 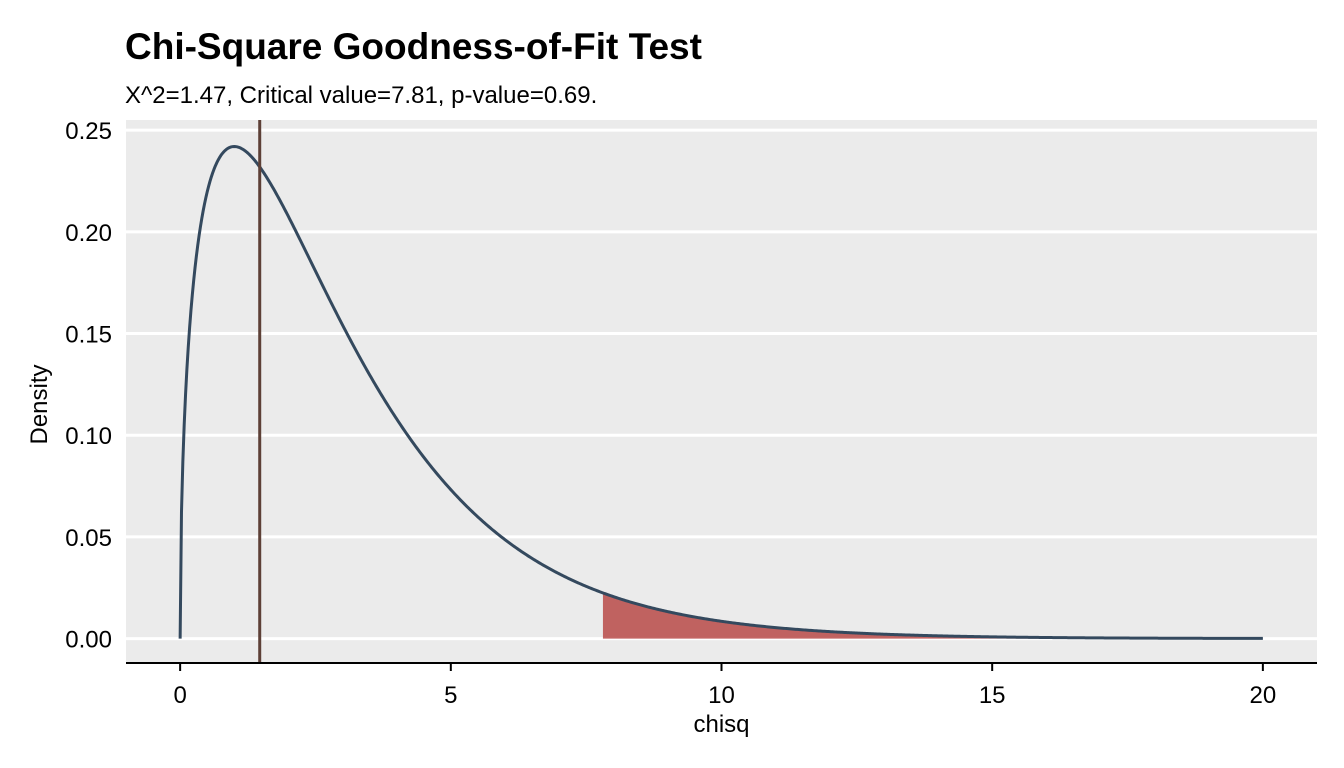 I want to click on x-tick-label: 10, so click(x=721, y=695).